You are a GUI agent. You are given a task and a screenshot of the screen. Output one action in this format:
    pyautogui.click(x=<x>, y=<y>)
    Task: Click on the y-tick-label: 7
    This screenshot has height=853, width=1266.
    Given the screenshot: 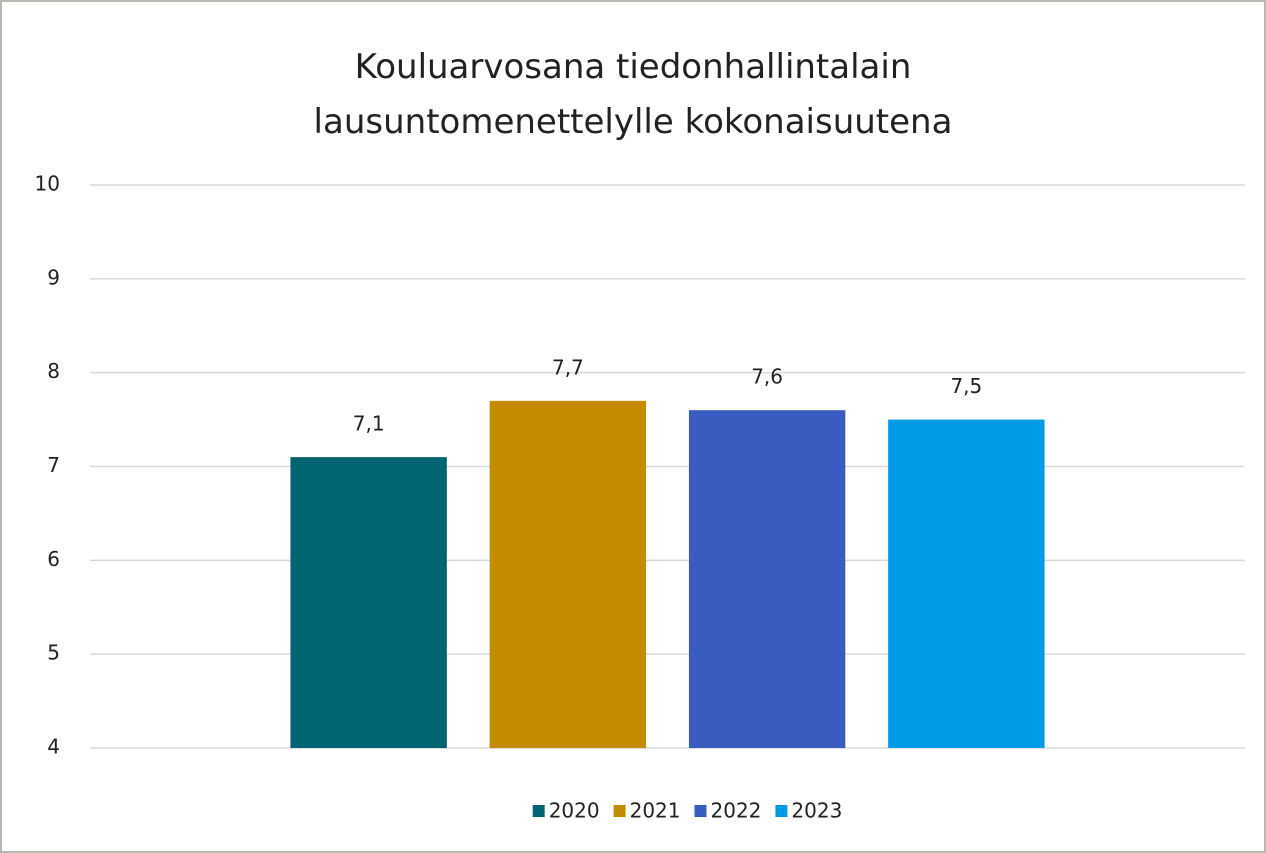 What is the action you would take?
    pyautogui.click(x=53, y=465)
    